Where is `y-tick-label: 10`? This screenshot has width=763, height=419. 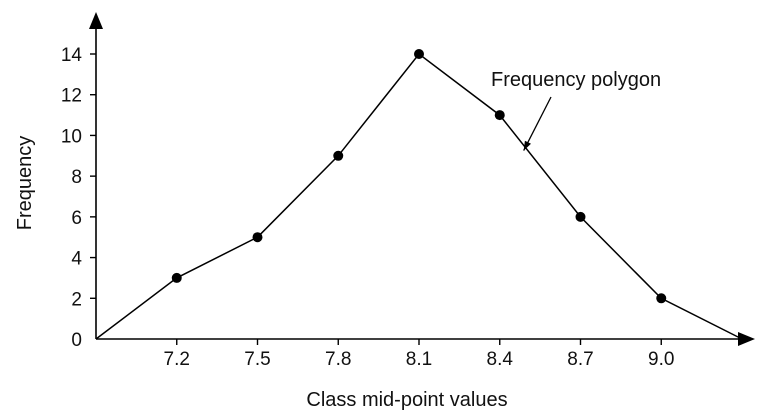 y-tick-label: 10 is located at coordinates (71, 136).